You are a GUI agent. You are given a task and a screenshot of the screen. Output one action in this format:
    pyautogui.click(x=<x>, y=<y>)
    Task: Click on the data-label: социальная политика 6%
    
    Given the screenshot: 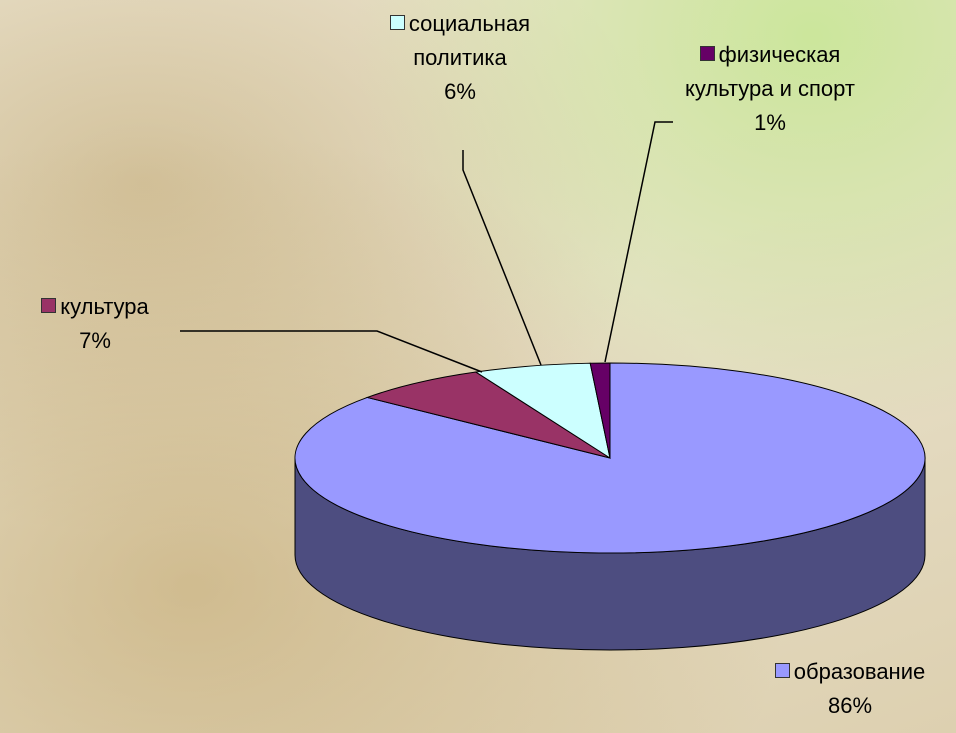 What is the action you would take?
    pyautogui.click(x=460, y=58)
    